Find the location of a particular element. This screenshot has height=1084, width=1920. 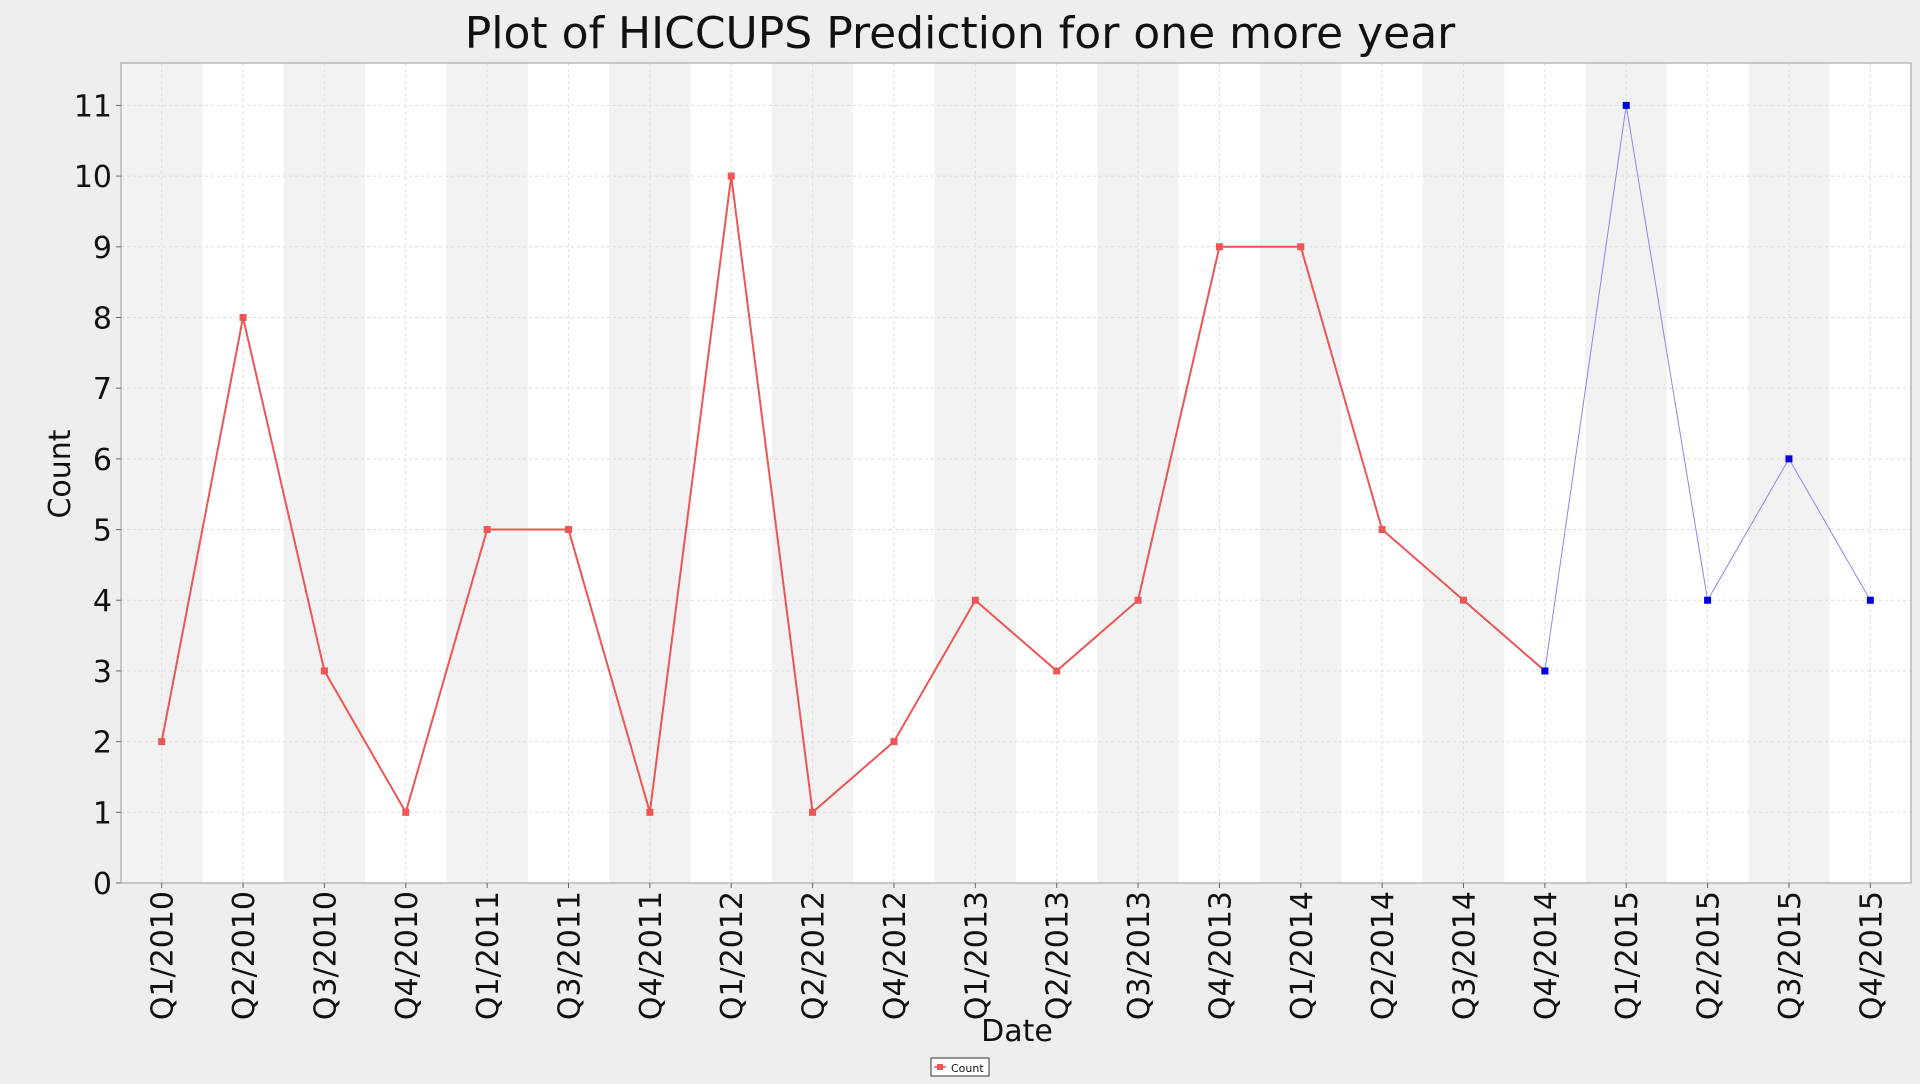

y-tick-label: 9 is located at coordinates (102, 248).